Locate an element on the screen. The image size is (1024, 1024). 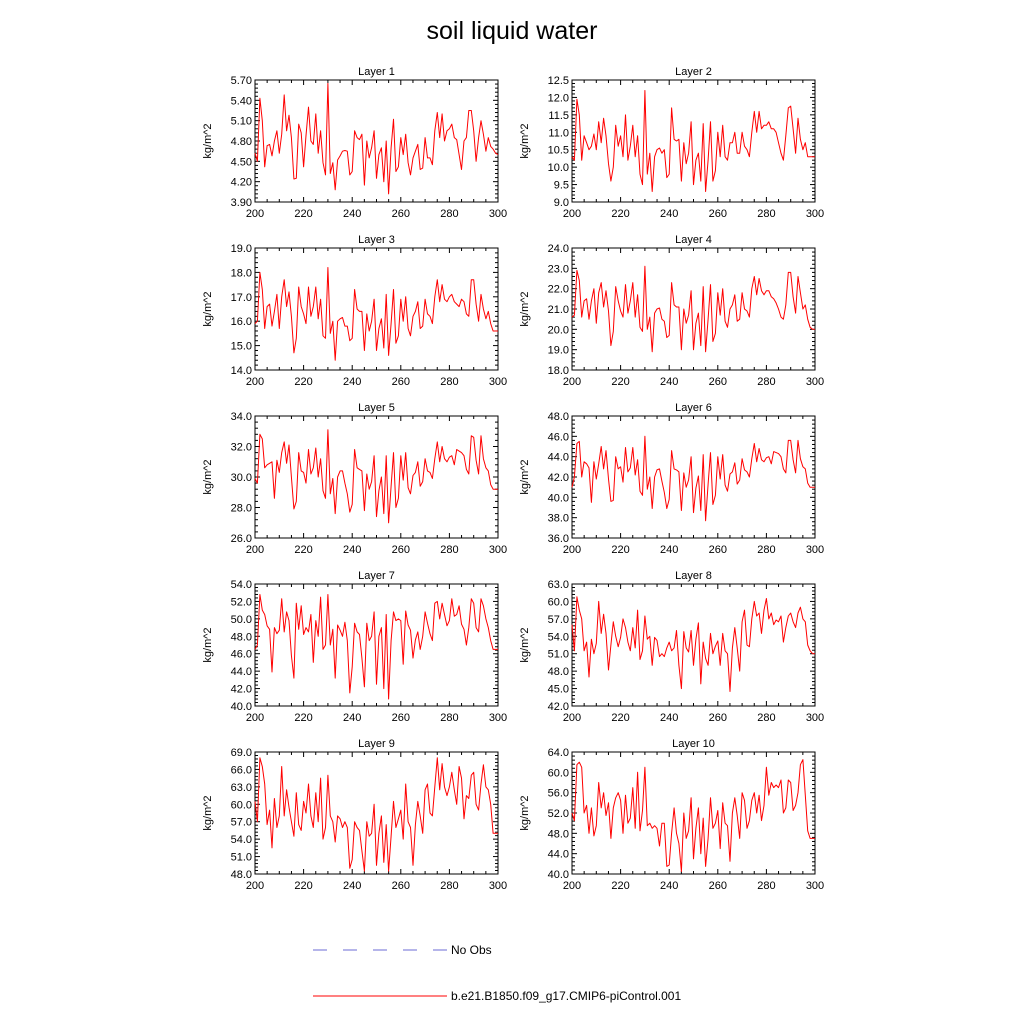
panel-title: Layer 1 is located at coordinates (376, 72).